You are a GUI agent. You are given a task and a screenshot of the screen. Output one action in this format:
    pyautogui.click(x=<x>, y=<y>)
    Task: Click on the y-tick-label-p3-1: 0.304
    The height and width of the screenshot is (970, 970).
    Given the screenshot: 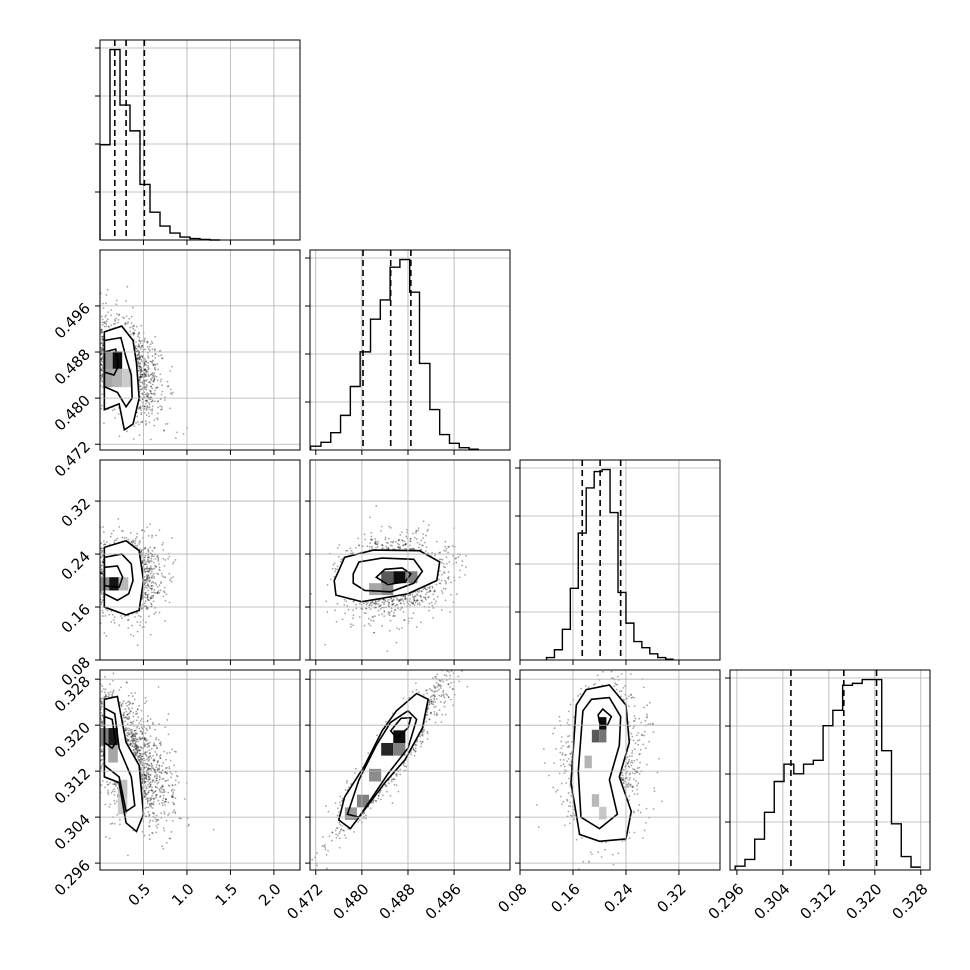 What is the action you would take?
    pyautogui.click(x=72, y=831)
    